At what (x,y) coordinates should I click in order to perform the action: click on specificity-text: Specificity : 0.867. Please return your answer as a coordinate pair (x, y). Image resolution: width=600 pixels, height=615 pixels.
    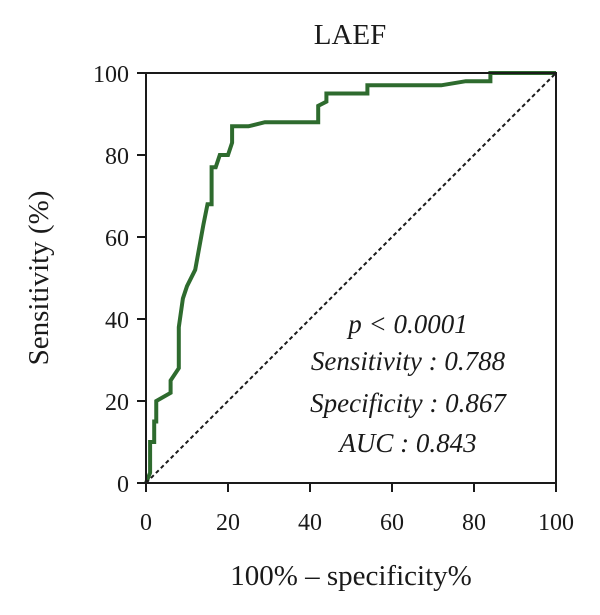
    Looking at the image, I should click on (408, 403).